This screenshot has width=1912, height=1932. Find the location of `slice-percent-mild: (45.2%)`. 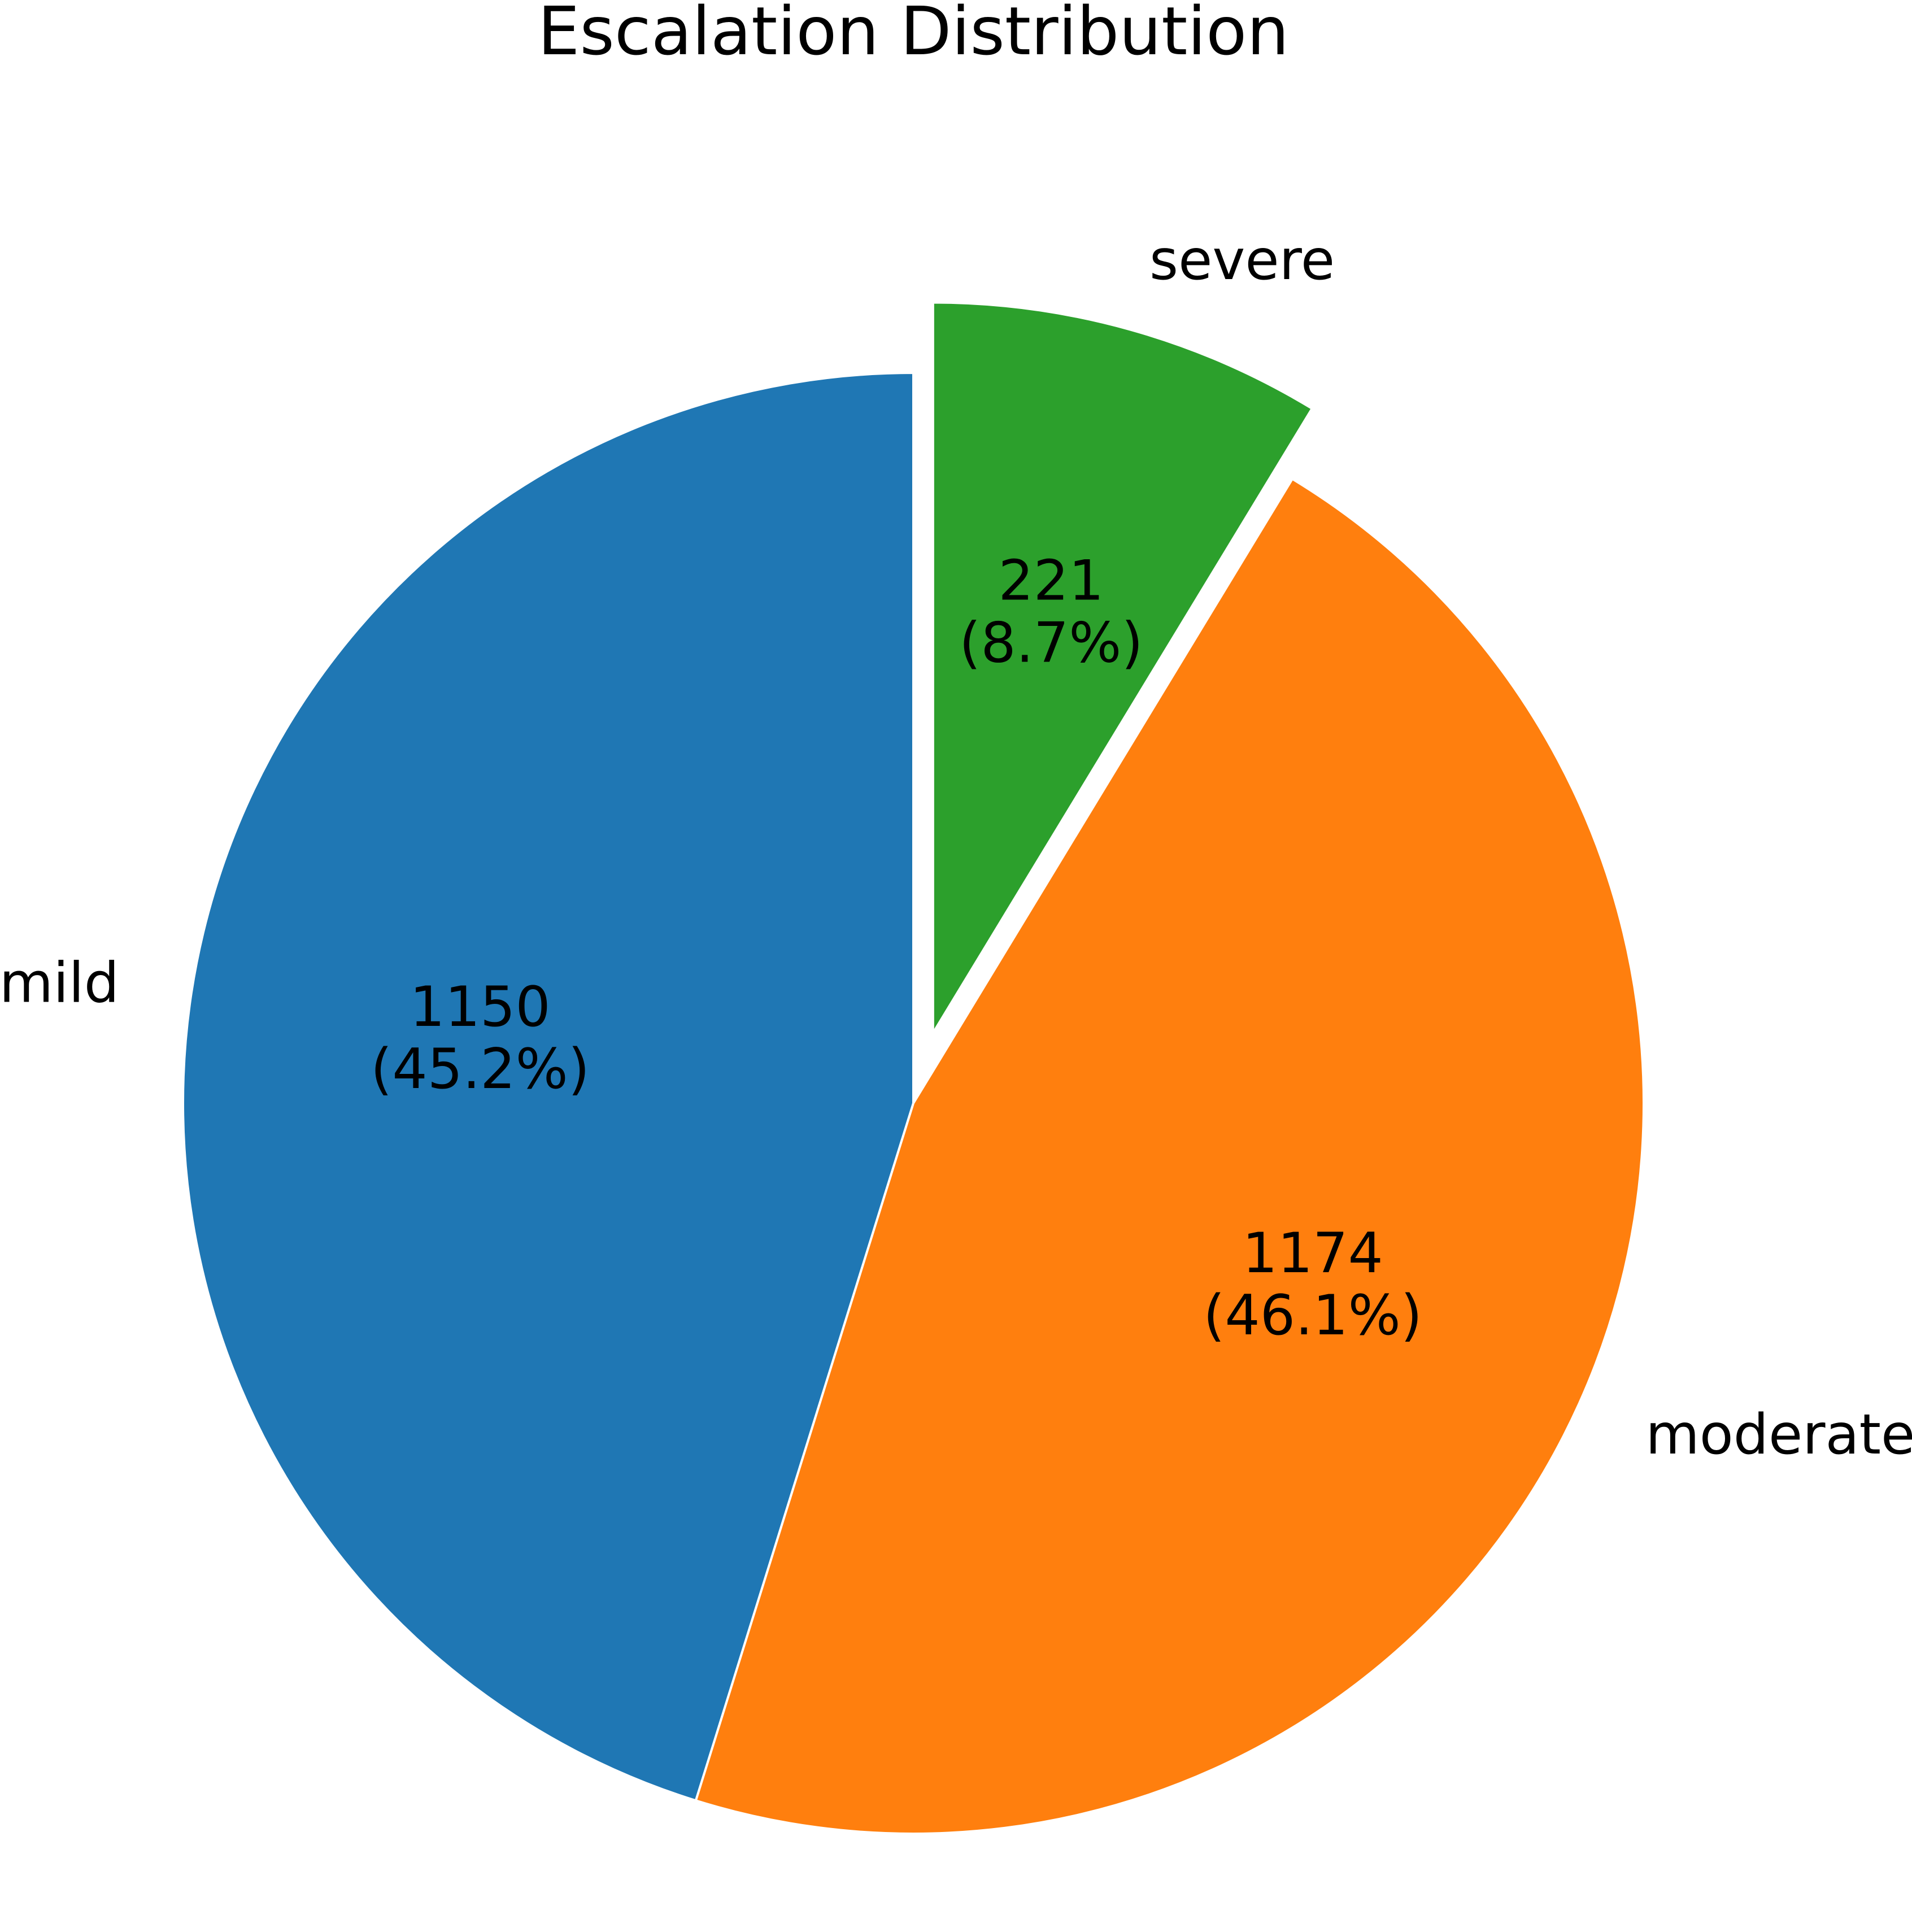

slice-percent-mild: (45.2%) is located at coordinates (481, 1069).